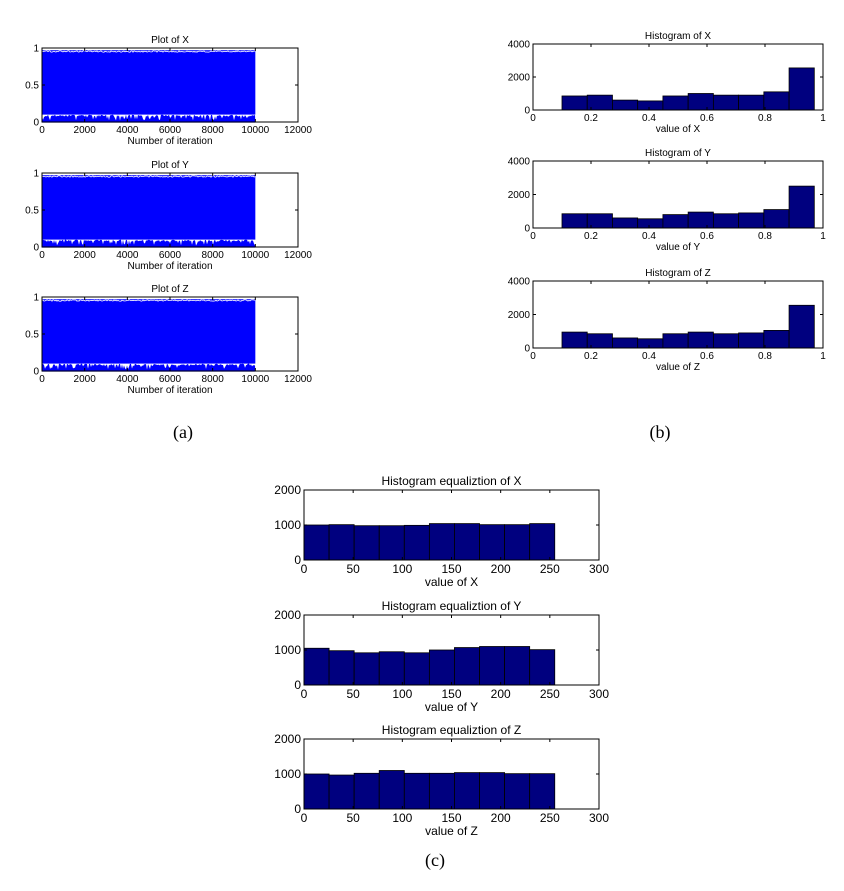  Describe the element at coordinates (304, 694) in the screenshot. I see `eqY-xtick-label-0: 0` at that location.